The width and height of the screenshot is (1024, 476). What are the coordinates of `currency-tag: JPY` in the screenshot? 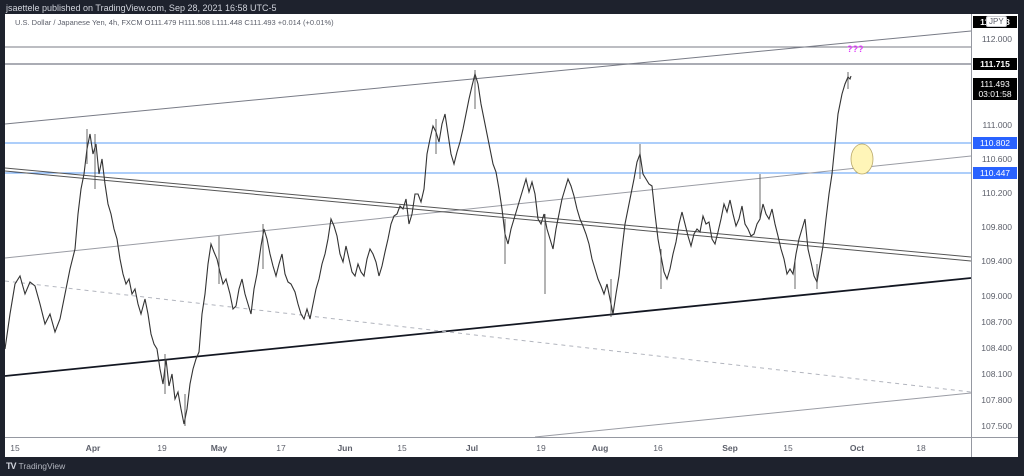 It's located at (996, 21).